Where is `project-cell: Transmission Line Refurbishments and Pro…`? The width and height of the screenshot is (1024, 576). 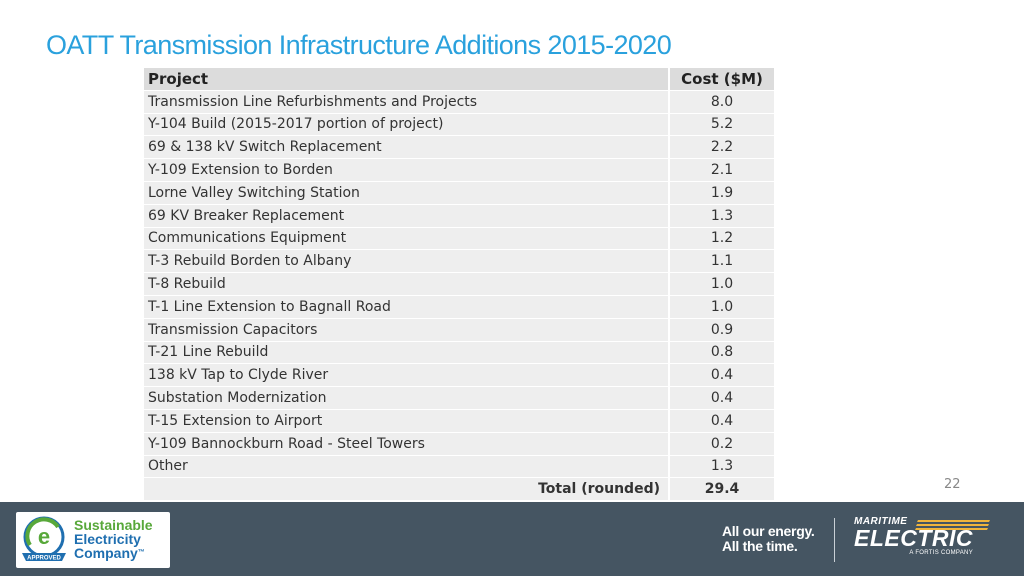 project-cell: Transmission Line Refurbishments and Pro… is located at coordinates (407, 102).